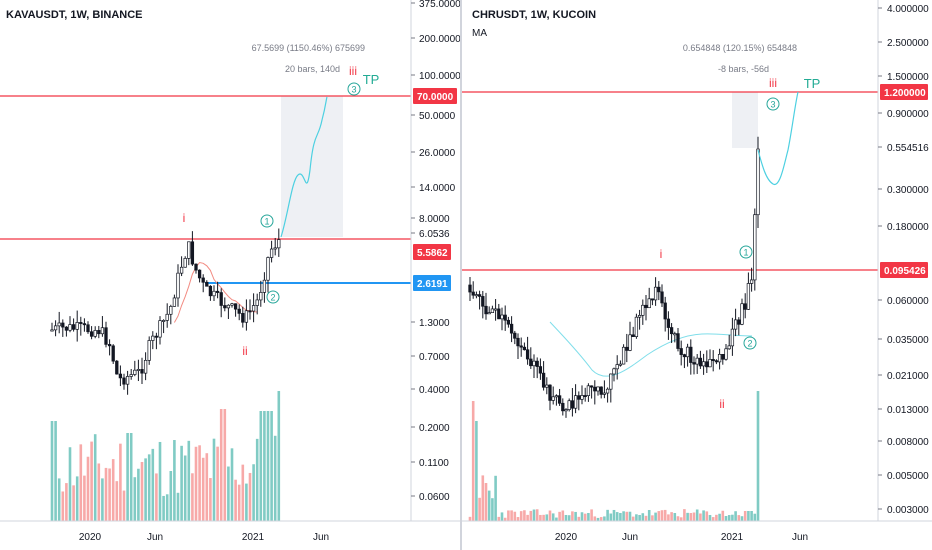 This screenshot has height=550, width=932. I want to click on wave-2-label-circle, so click(750, 343).